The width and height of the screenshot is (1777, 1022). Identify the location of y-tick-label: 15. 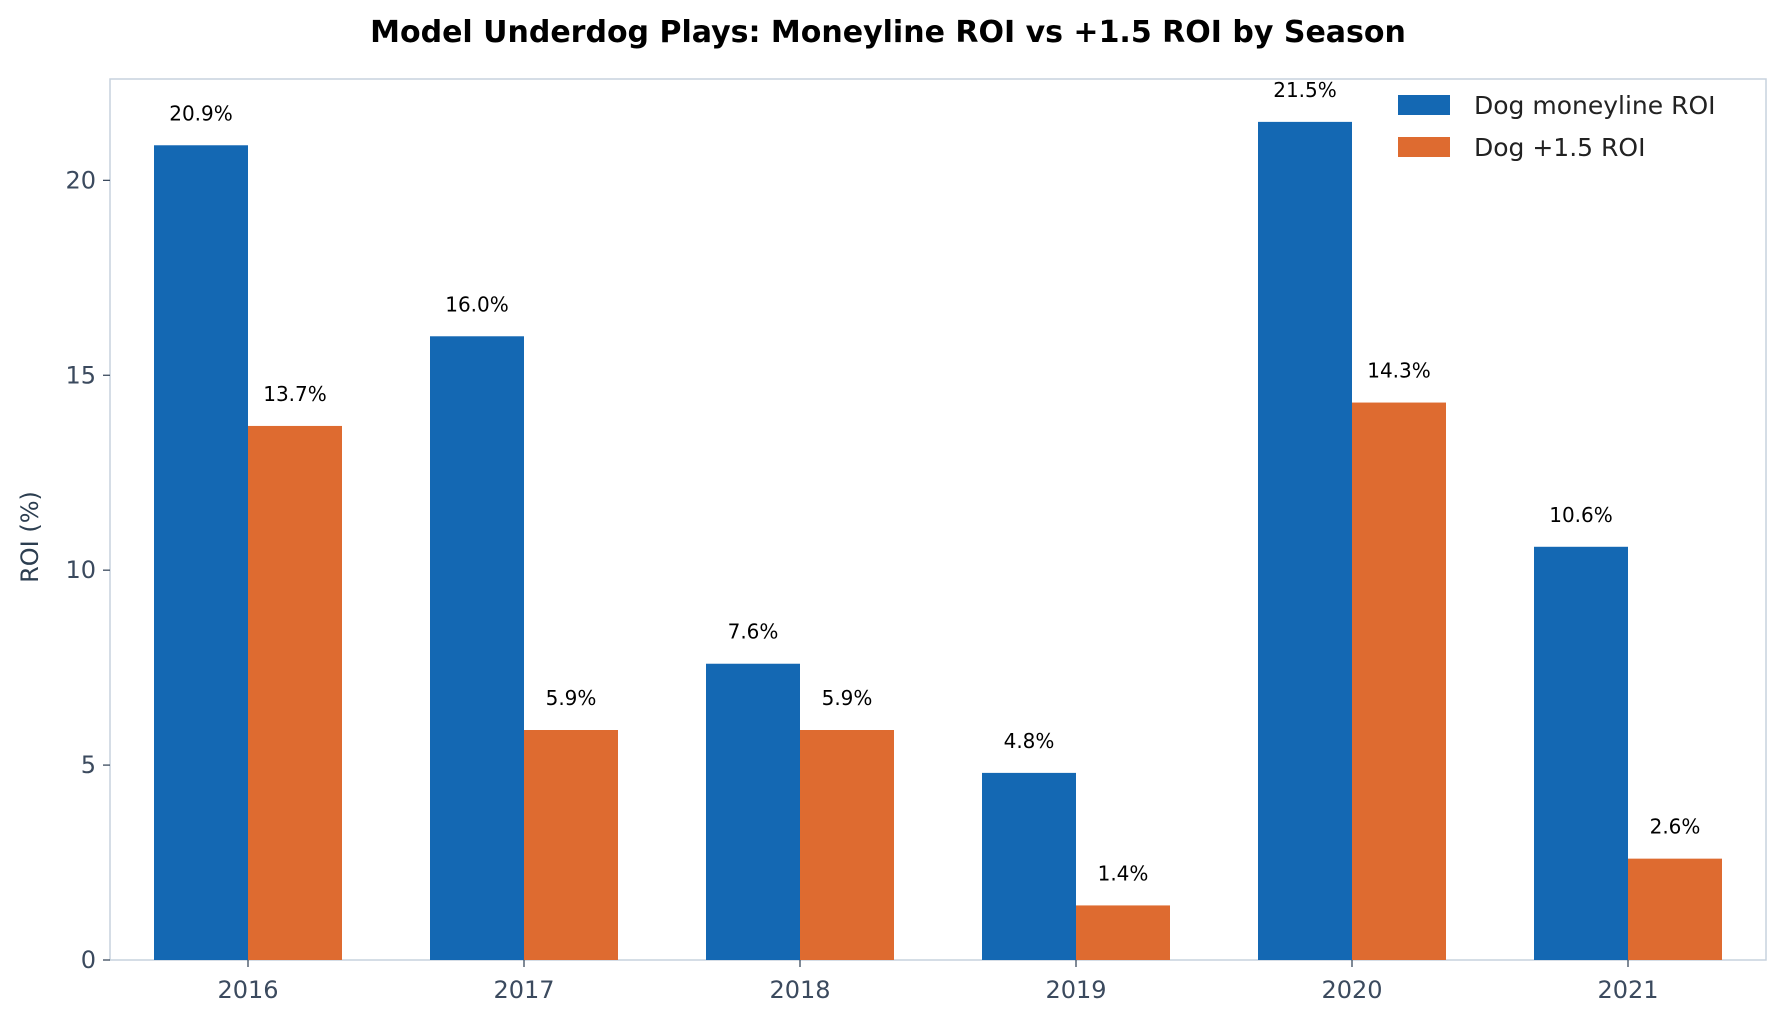
(80, 375).